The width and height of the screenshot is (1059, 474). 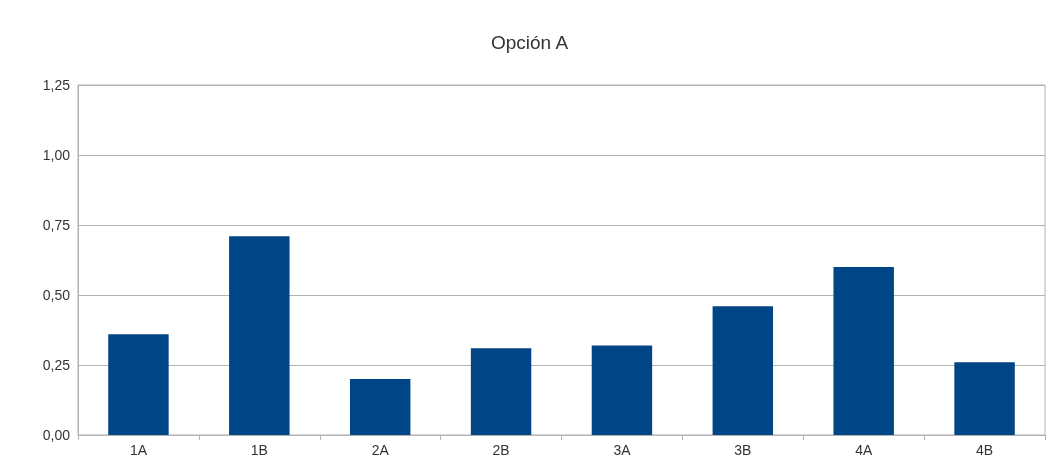 What do you see at coordinates (56, 365) in the screenshot?
I see `y-tick-label: 0,25` at bounding box center [56, 365].